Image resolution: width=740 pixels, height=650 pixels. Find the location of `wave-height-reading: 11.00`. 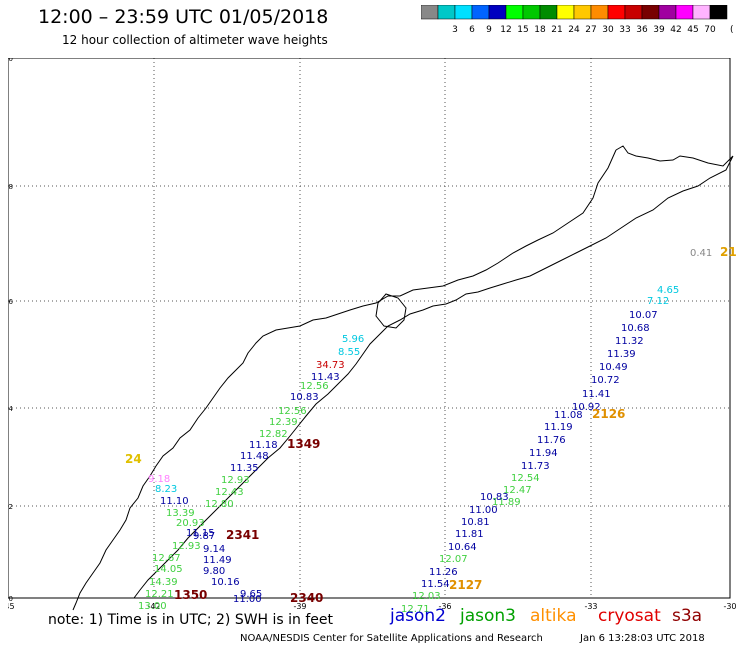

wave-height-reading: 11.00 is located at coordinates (247, 599).